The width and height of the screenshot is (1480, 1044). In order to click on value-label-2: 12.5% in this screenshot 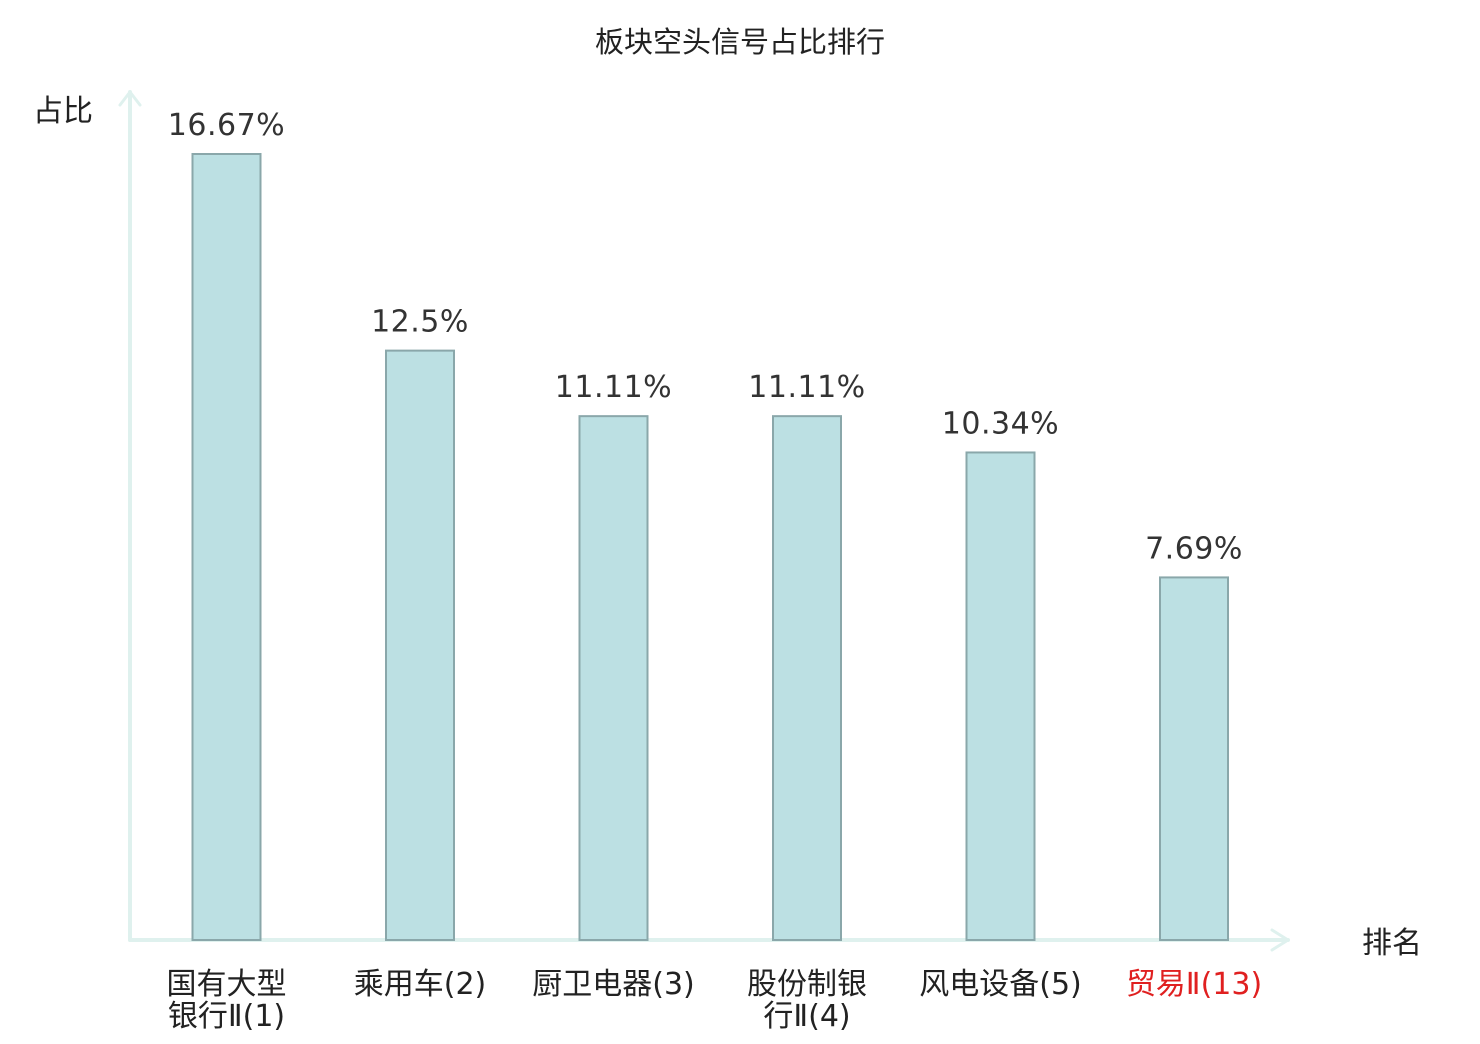, I will do `click(420, 322)`.